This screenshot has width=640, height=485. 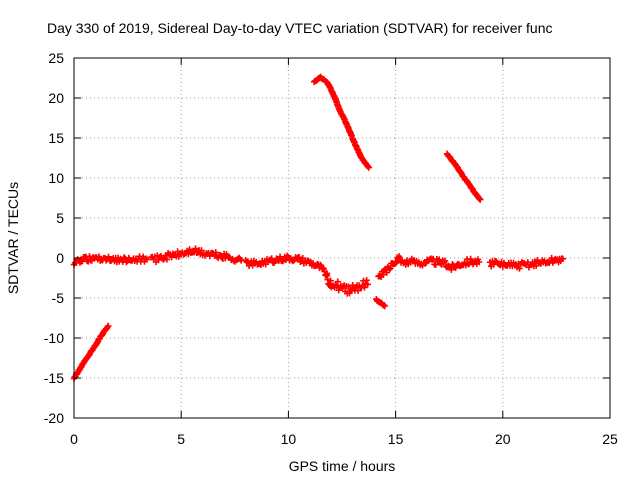 What do you see at coordinates (54, 378) in the screenshot?
I see `y-tick-label: -15` at bounding box center [54, 378].